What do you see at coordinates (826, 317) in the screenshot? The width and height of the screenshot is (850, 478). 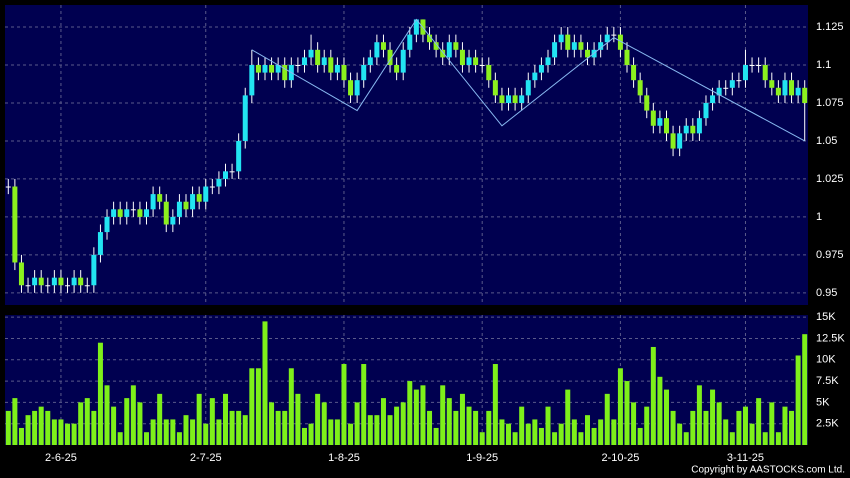 I see `y-tick-label: 15K` at bounding box center [826, 317].